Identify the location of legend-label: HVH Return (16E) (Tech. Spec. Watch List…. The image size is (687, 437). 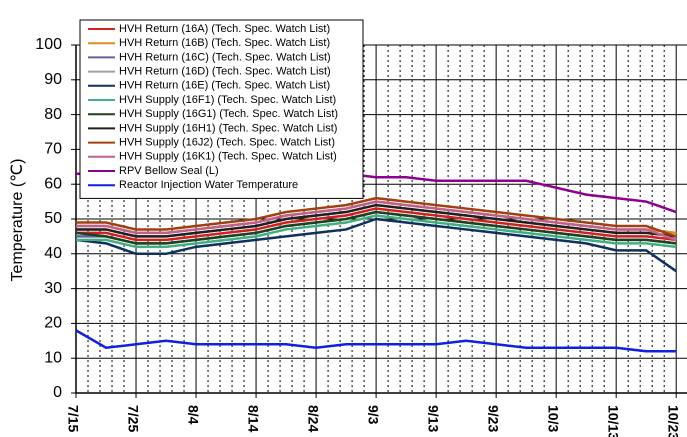
(224, 86).